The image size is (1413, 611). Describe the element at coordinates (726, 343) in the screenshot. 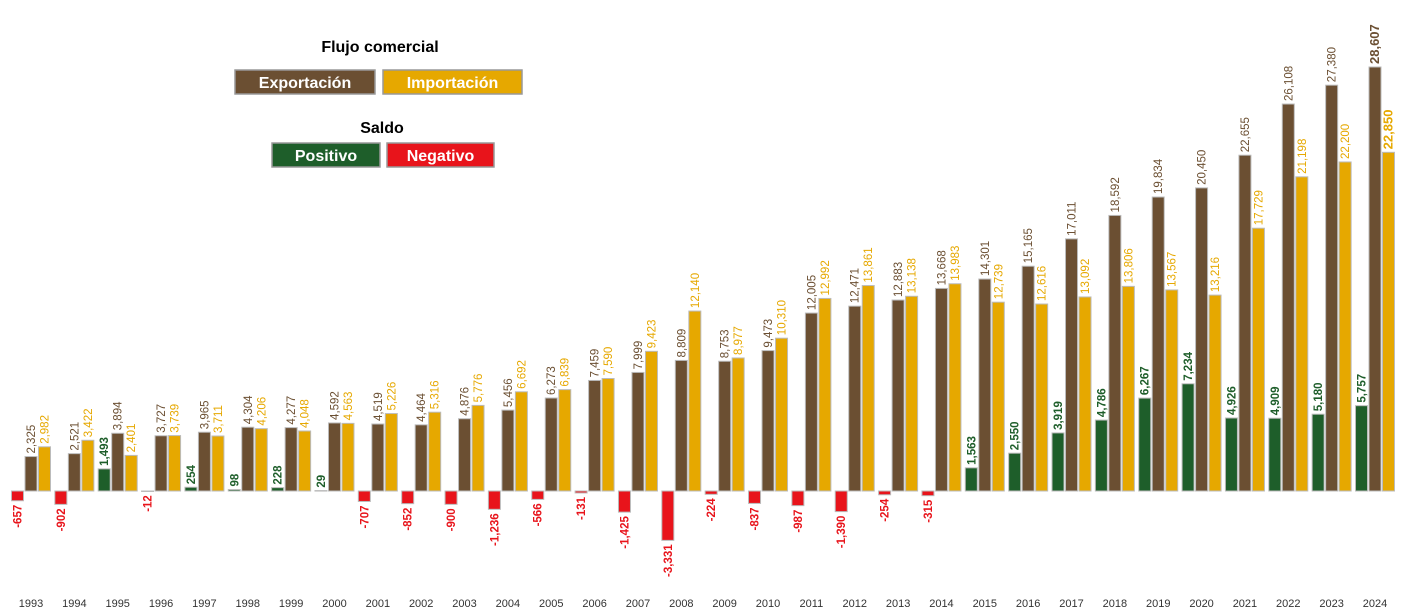

I see `value-label: 8,753` at that location.